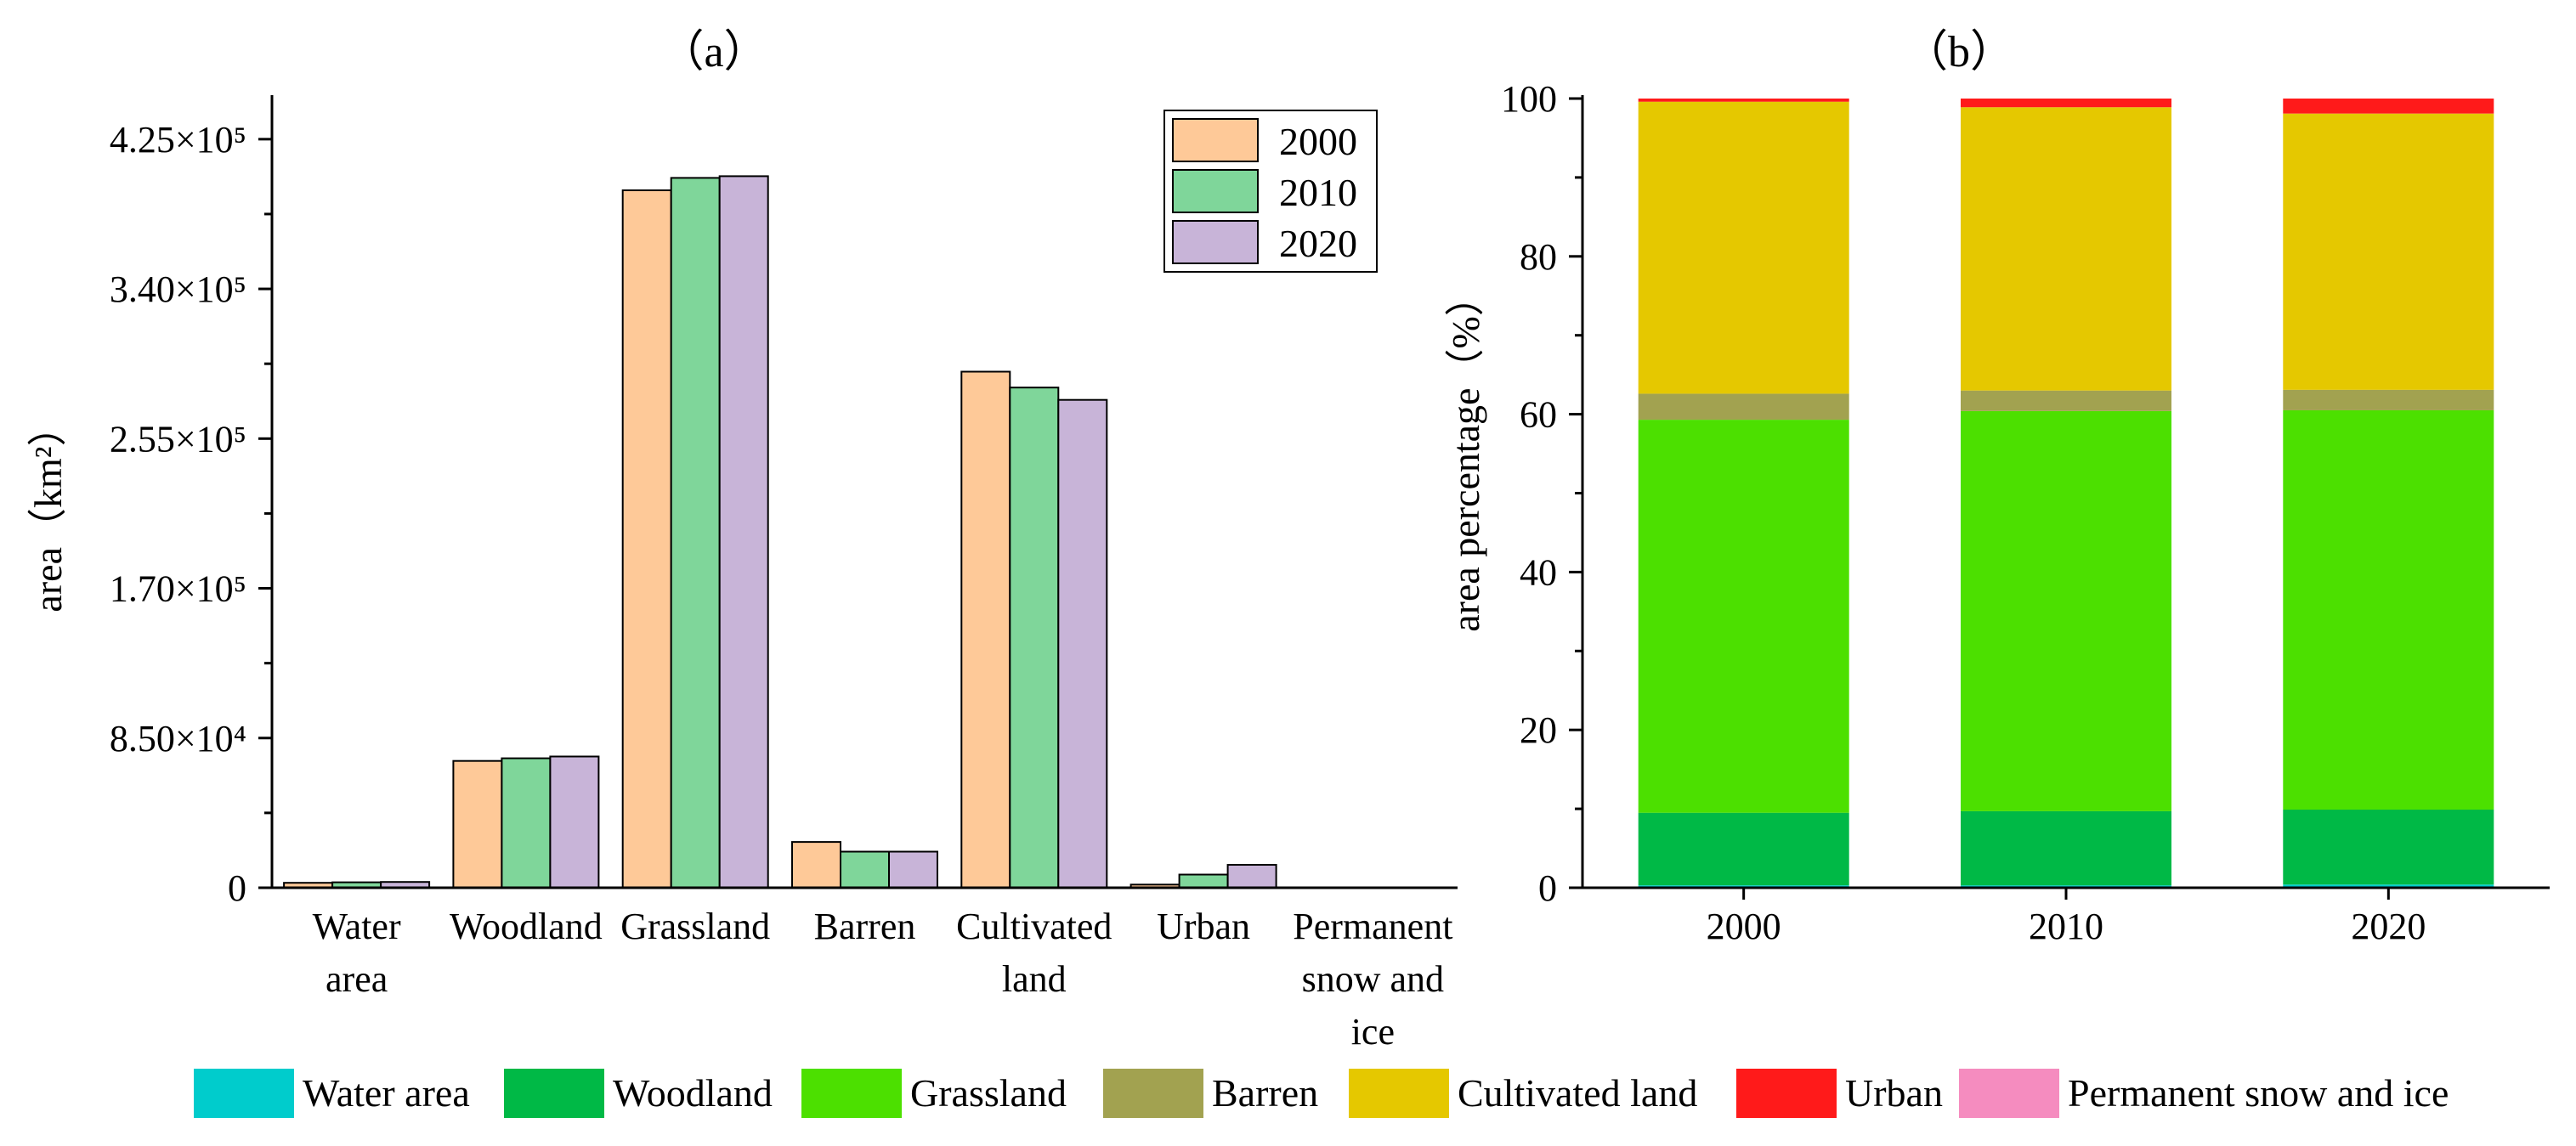 This screenshot has width=2576, height=1146. I want to click on bar-barren-2000, so click(816, 865).